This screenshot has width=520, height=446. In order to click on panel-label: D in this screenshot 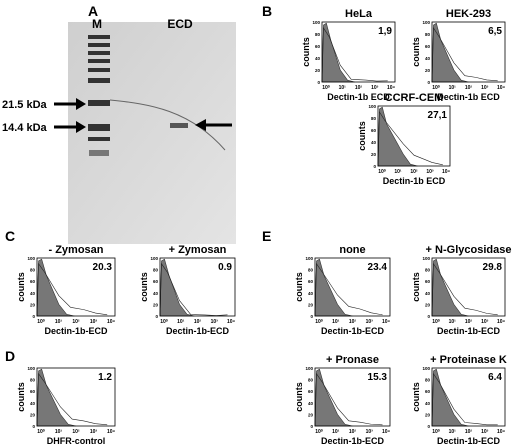, I will do `click(10, 356)`.